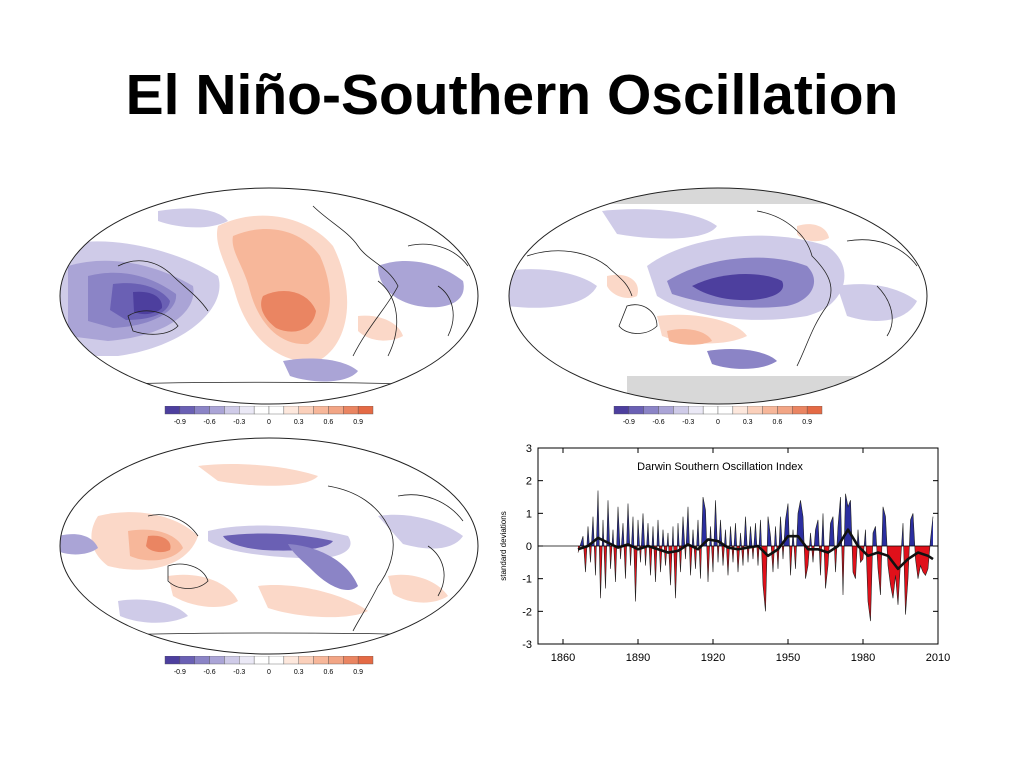 The width and height of the screenshot is (1024, 768). Describe the element at coordinates (638, 658) in the screenshot. I see `x-tick-label: 1890` at that location.